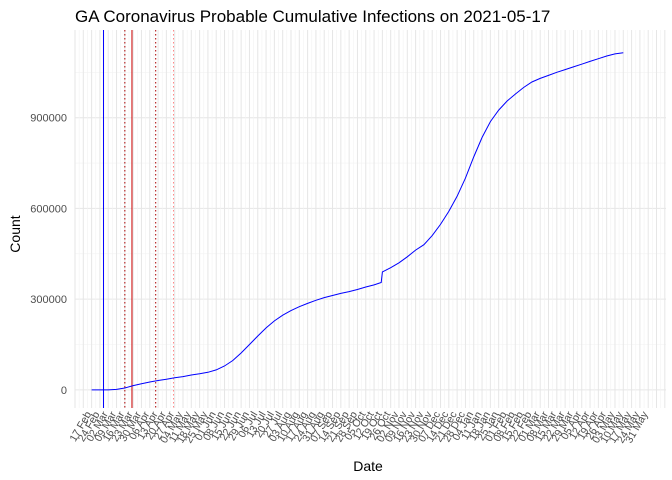 Image resolution: width=672 pixels, height=480 pixels. What do you see at coordinates (15, 233) in the screenshot?
I see `y-axis-label: Count` at bounding box center [15, 233].